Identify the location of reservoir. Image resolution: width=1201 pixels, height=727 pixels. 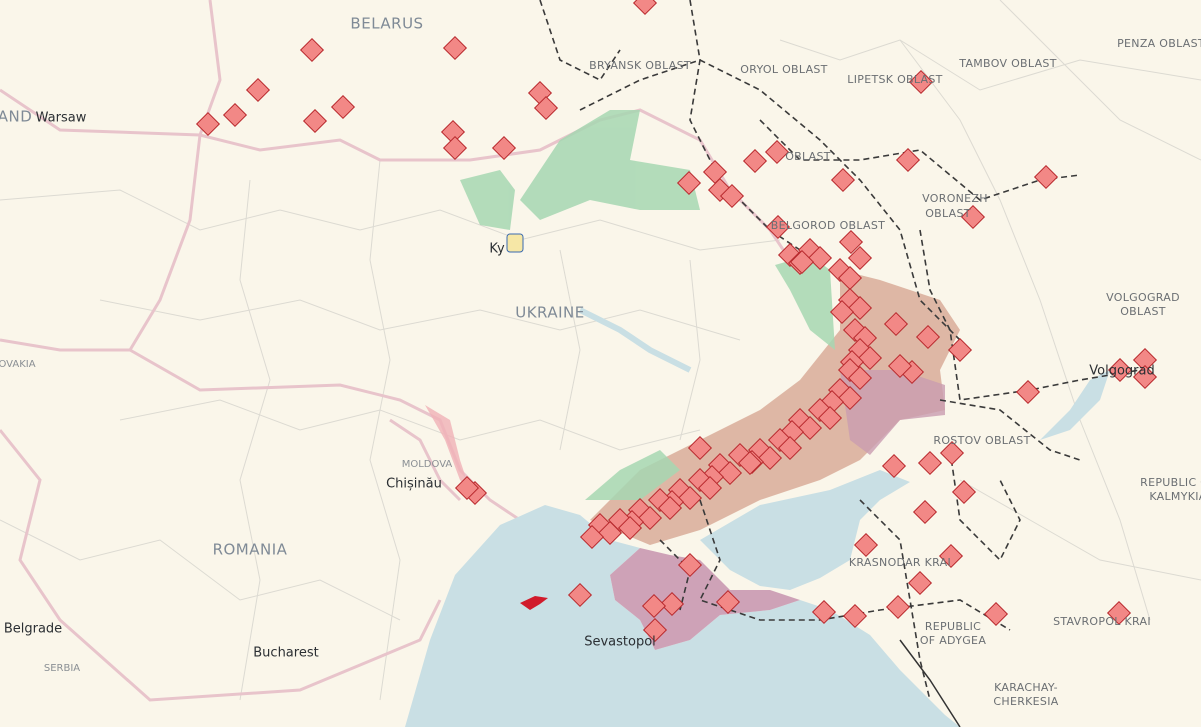
(1075, 405).